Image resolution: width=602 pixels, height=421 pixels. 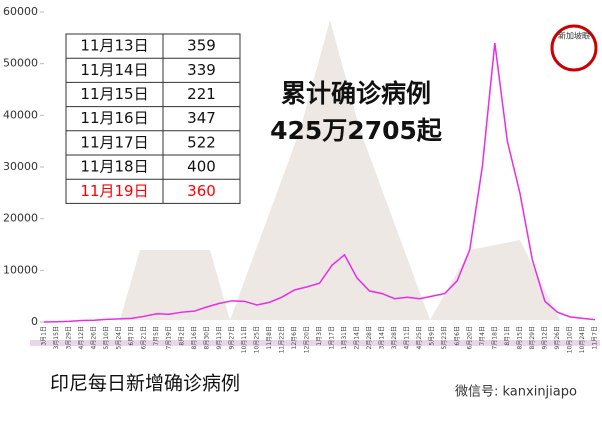 What do you see at coordinates (201, 167) in the screenshot?
I see `table-value: 400` at bounding box center [201, 167].